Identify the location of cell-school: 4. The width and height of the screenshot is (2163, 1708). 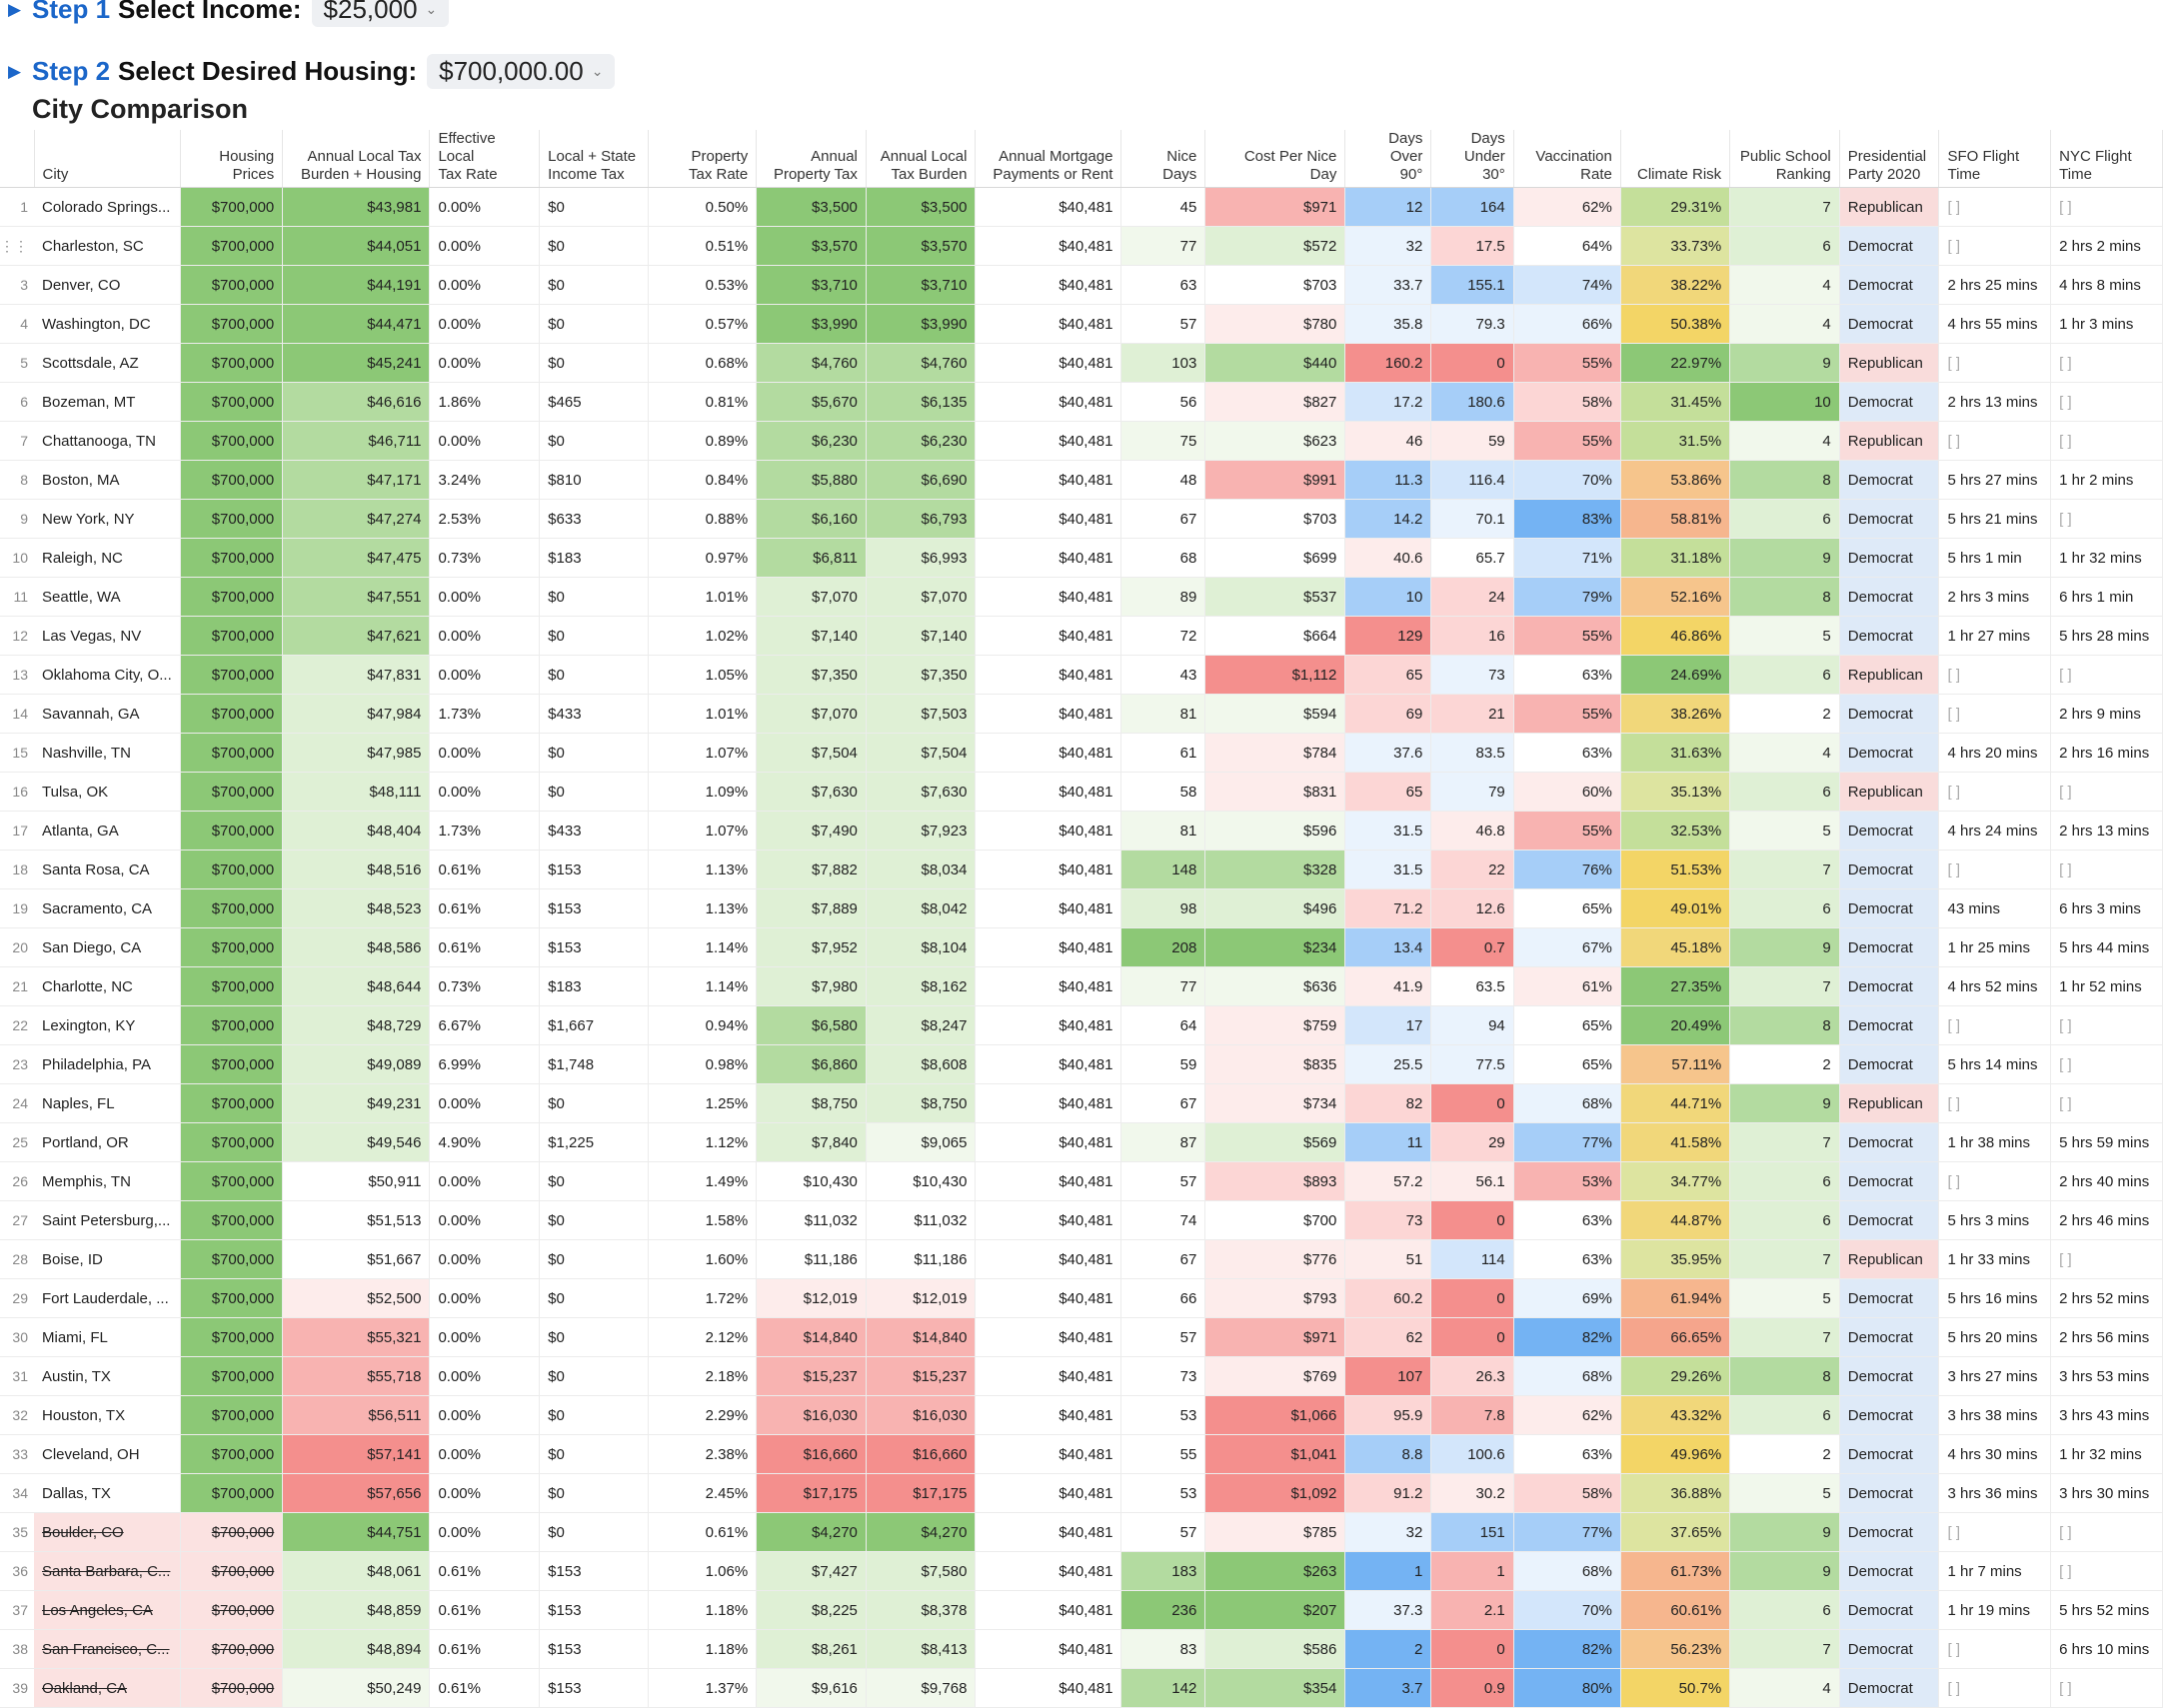
(1784, 1688).